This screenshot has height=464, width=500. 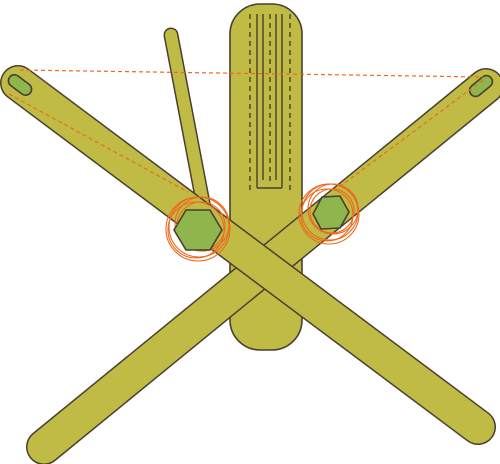 I want to click on board-slot-lines, so click(x=270, y=102).